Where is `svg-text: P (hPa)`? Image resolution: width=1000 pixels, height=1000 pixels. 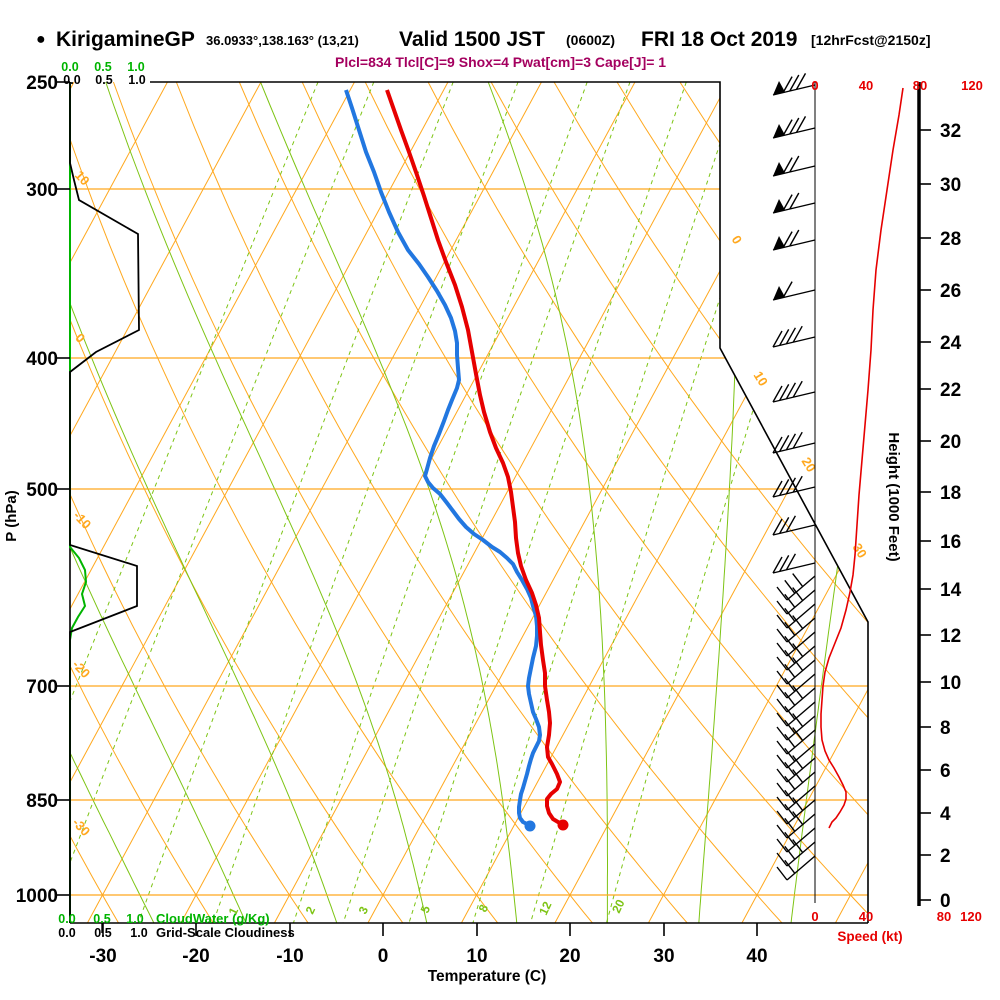 svg-text: P (hPa) is located at coordinates (11, 515).